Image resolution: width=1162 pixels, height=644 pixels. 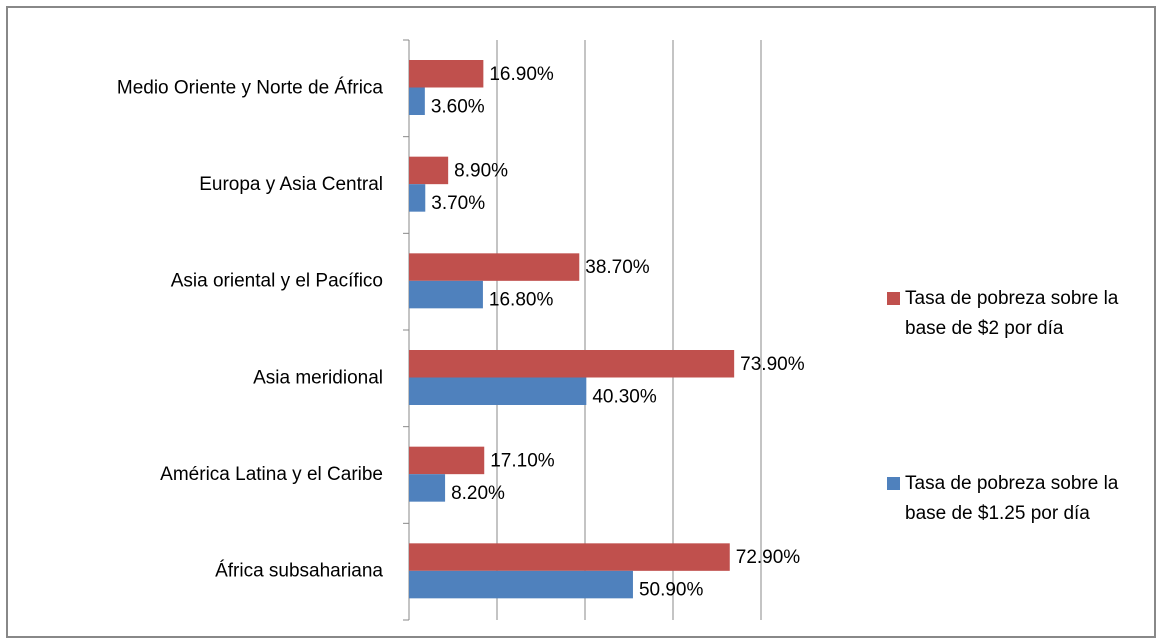 What do you see at coordinates (671, 590) in the screenshot?
I see `data-label: 50.90%` at bounding box center [671, 590].